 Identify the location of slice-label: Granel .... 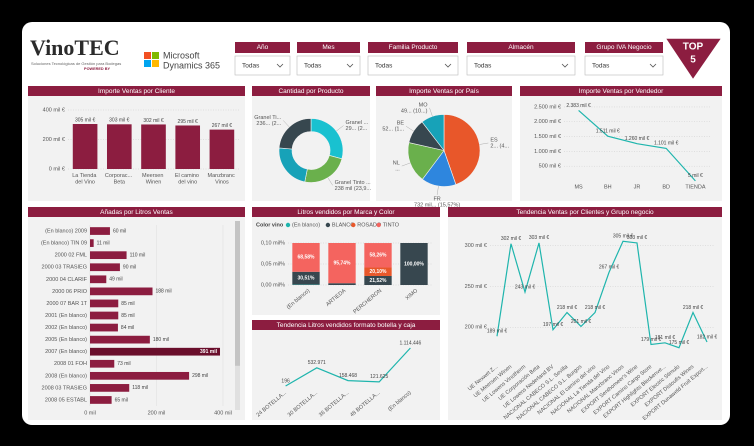
(357, 123).